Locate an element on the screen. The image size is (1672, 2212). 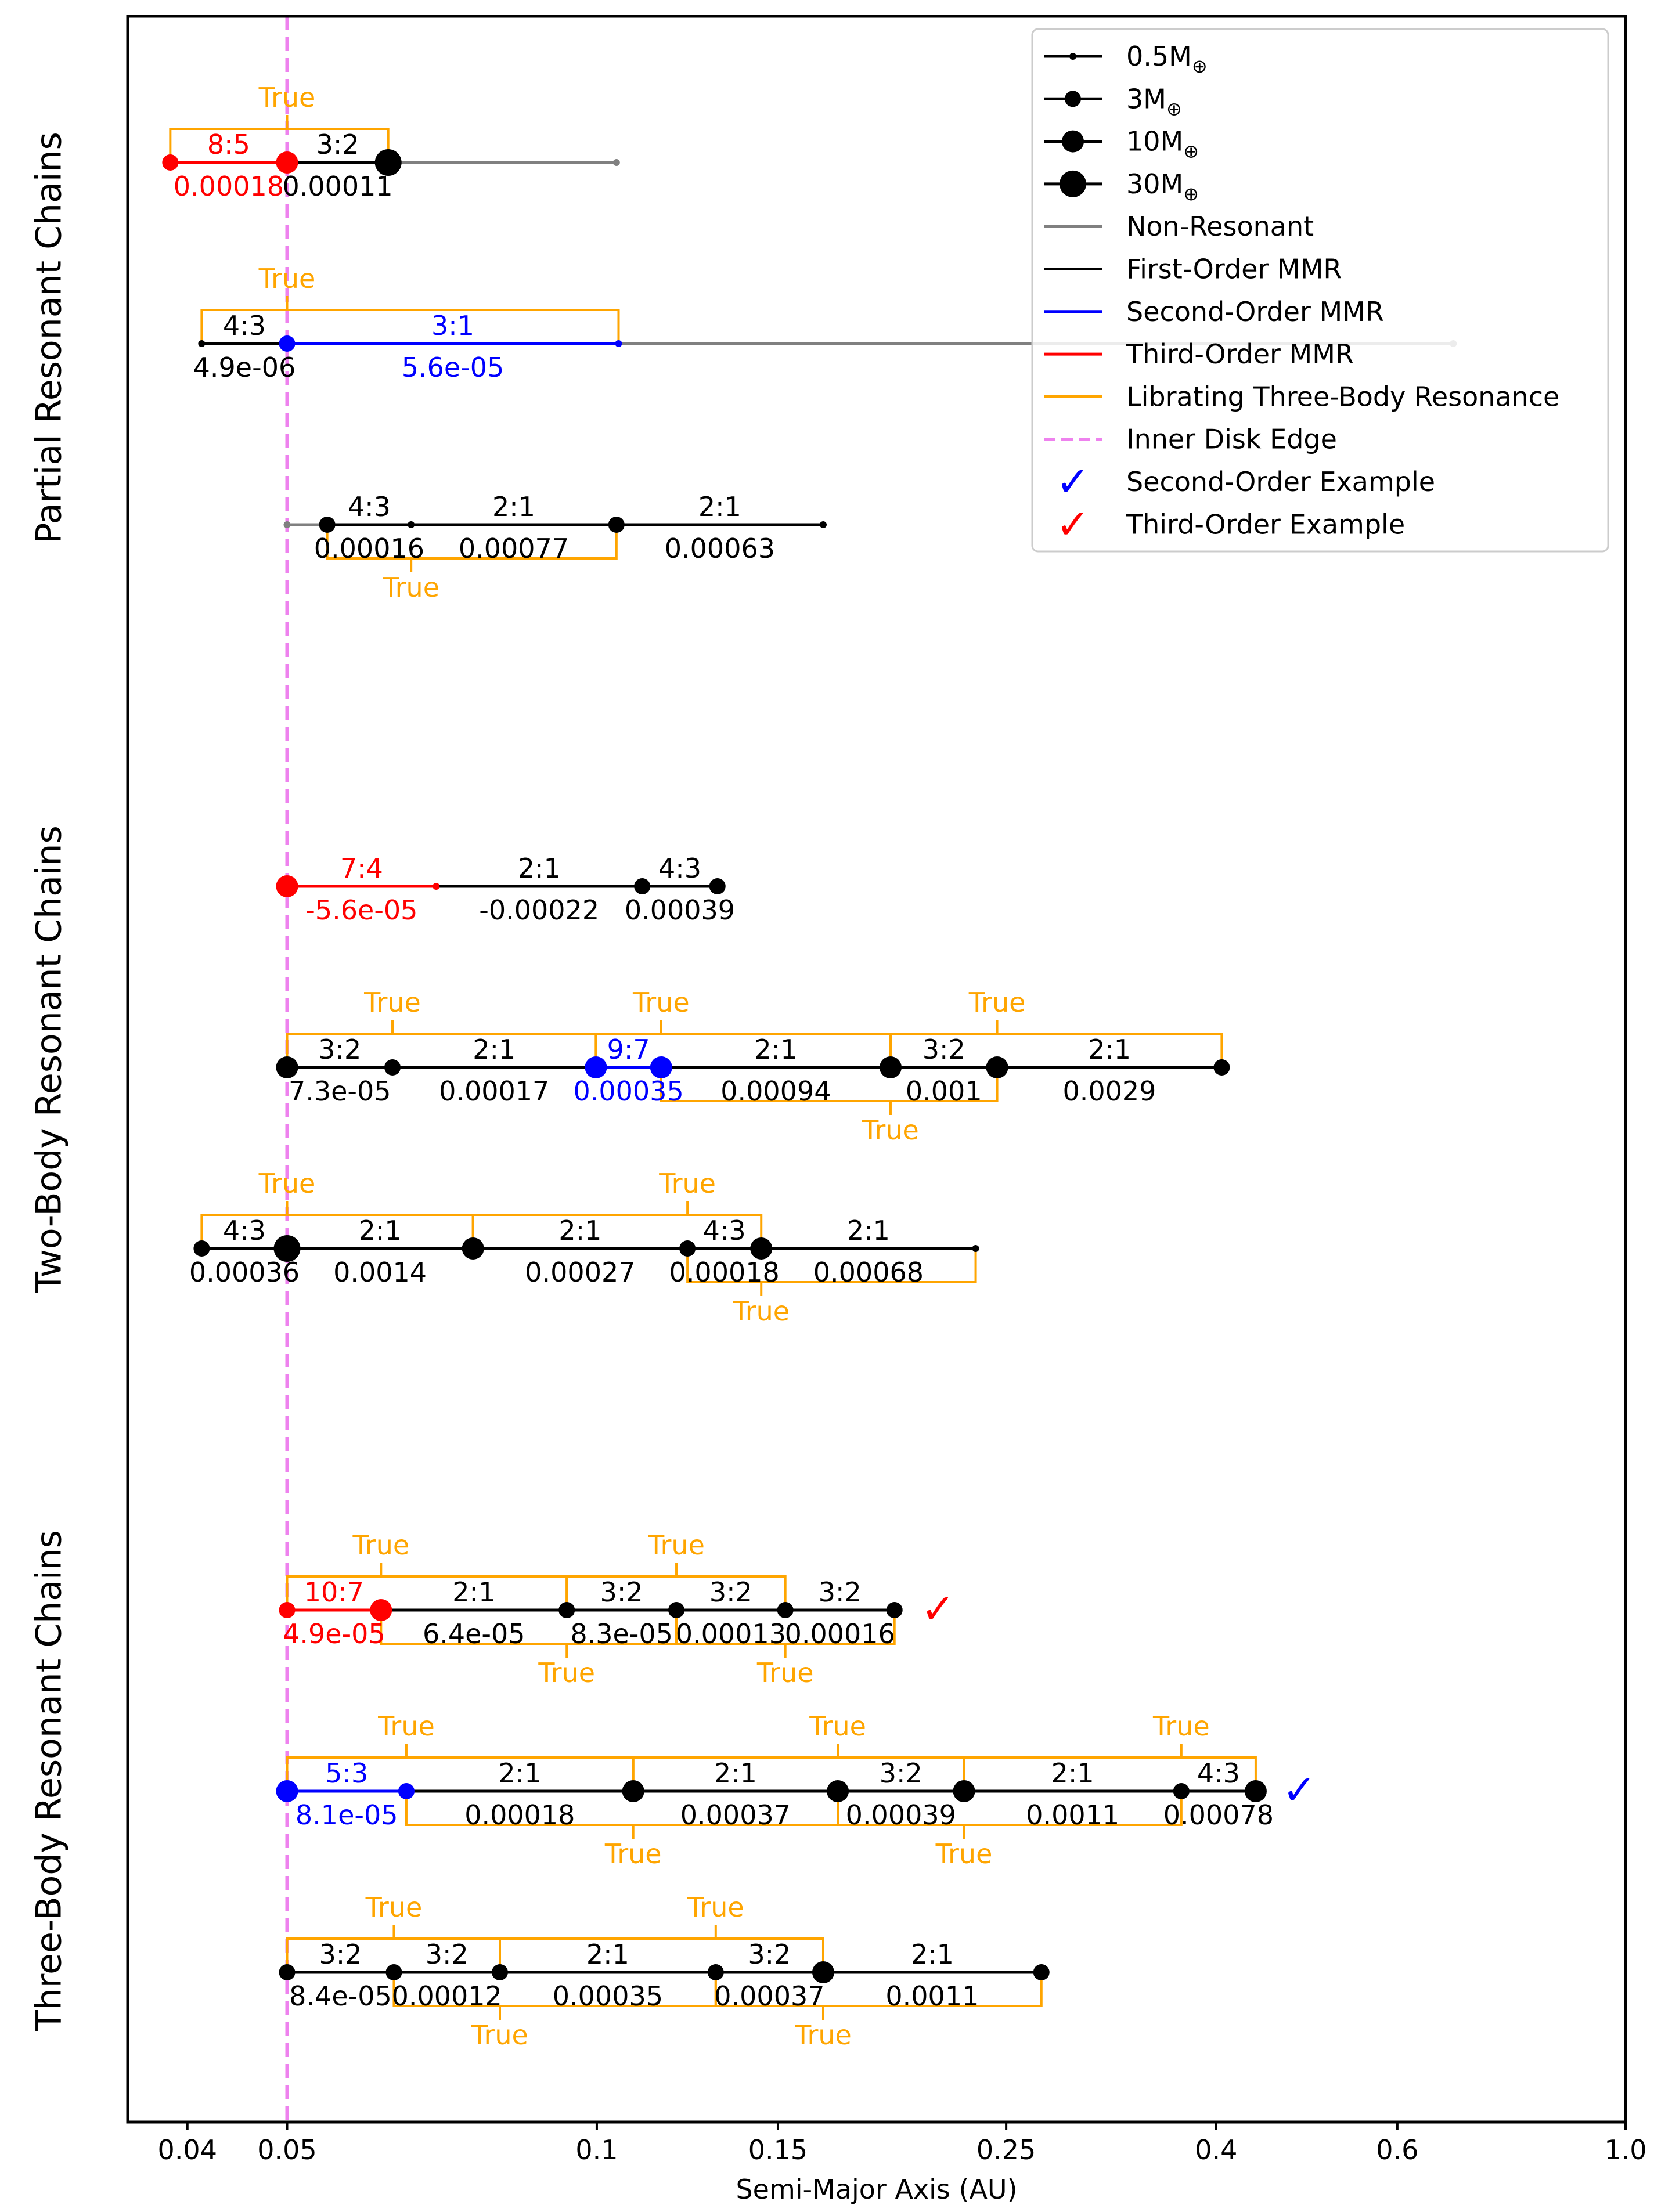
resonance-offset-label: 0.00063 is located at coordinates (720, 548).